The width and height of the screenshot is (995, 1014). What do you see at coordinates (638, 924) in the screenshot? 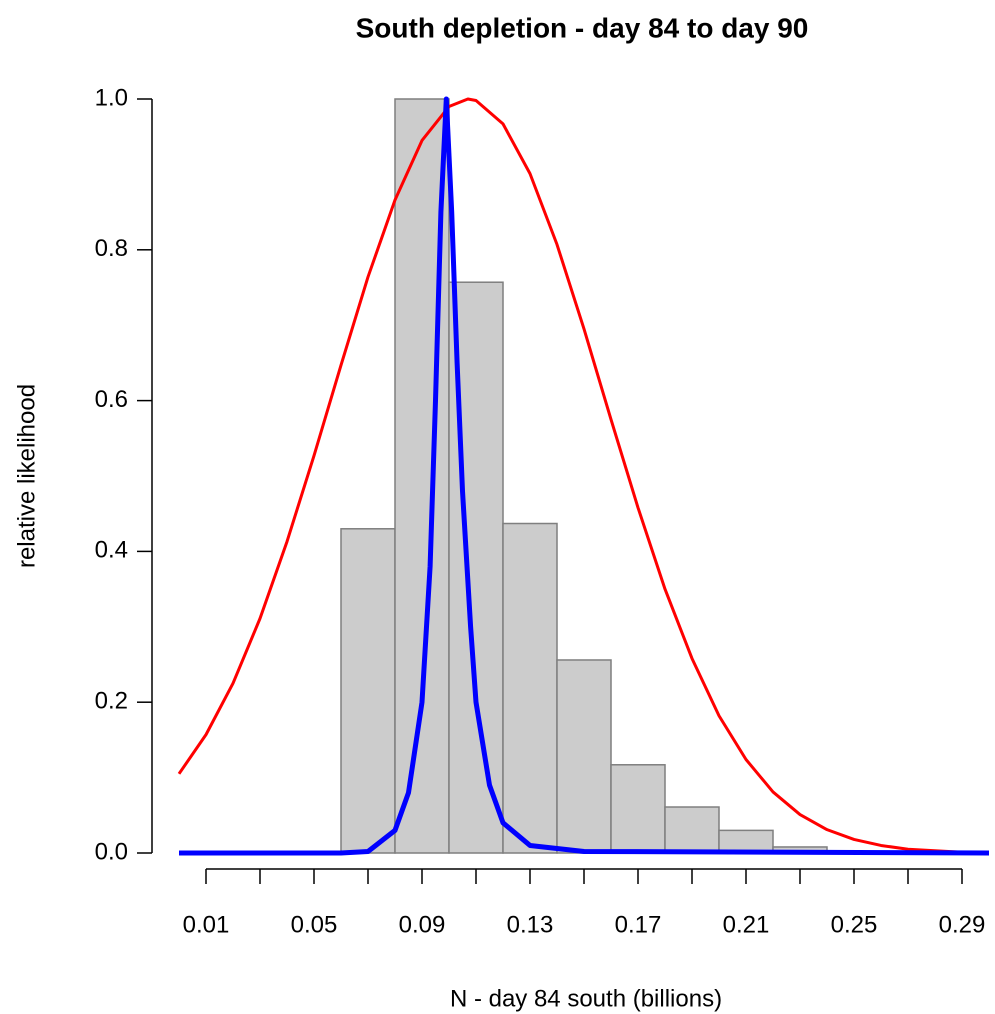
I see `x-tick-label: 0.17` at bounding box center [638, 924].